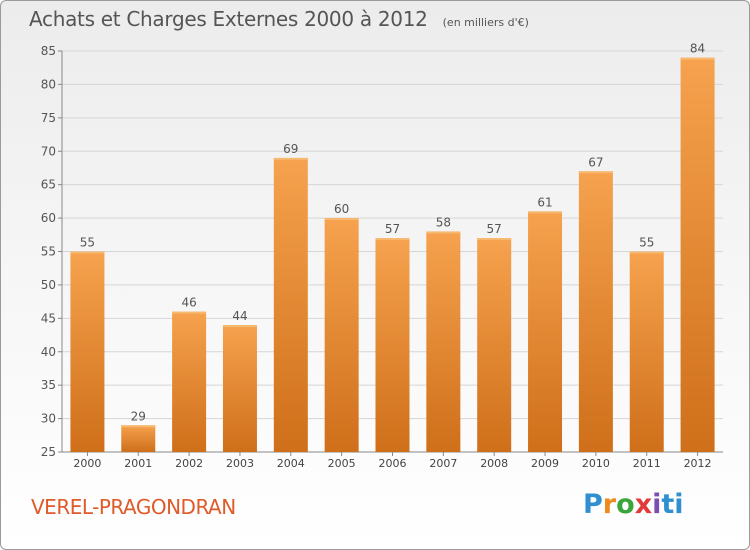 The height and width of the screenshot is (550, 750). Describe the element at coordinates (133, 507) in the screenshot. I see `location-name: VEREL-PRAGONDRAN` at that location.